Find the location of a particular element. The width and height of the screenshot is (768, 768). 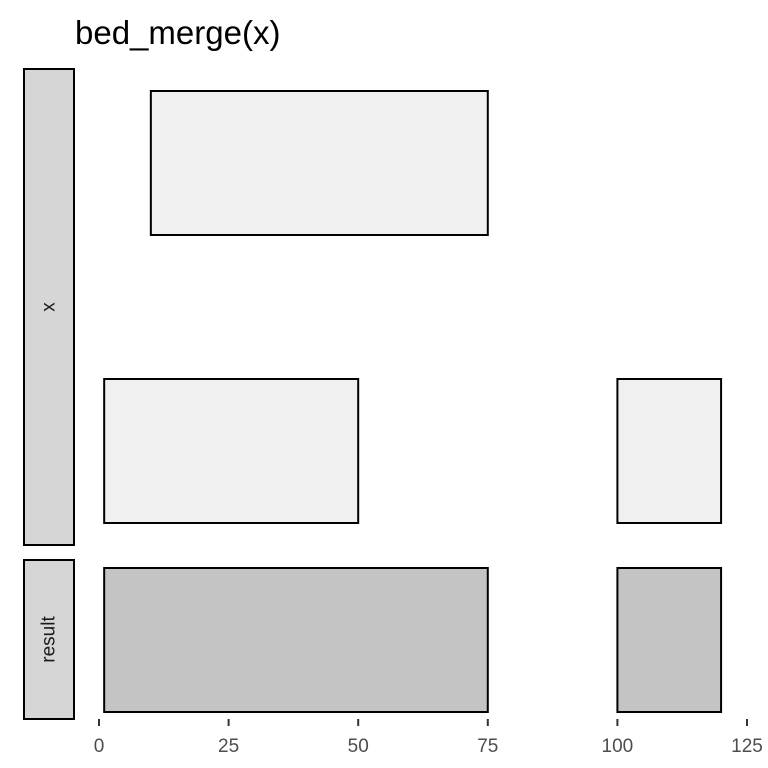

x-tick-label-50: 50 is located at coordinates (358, 746).